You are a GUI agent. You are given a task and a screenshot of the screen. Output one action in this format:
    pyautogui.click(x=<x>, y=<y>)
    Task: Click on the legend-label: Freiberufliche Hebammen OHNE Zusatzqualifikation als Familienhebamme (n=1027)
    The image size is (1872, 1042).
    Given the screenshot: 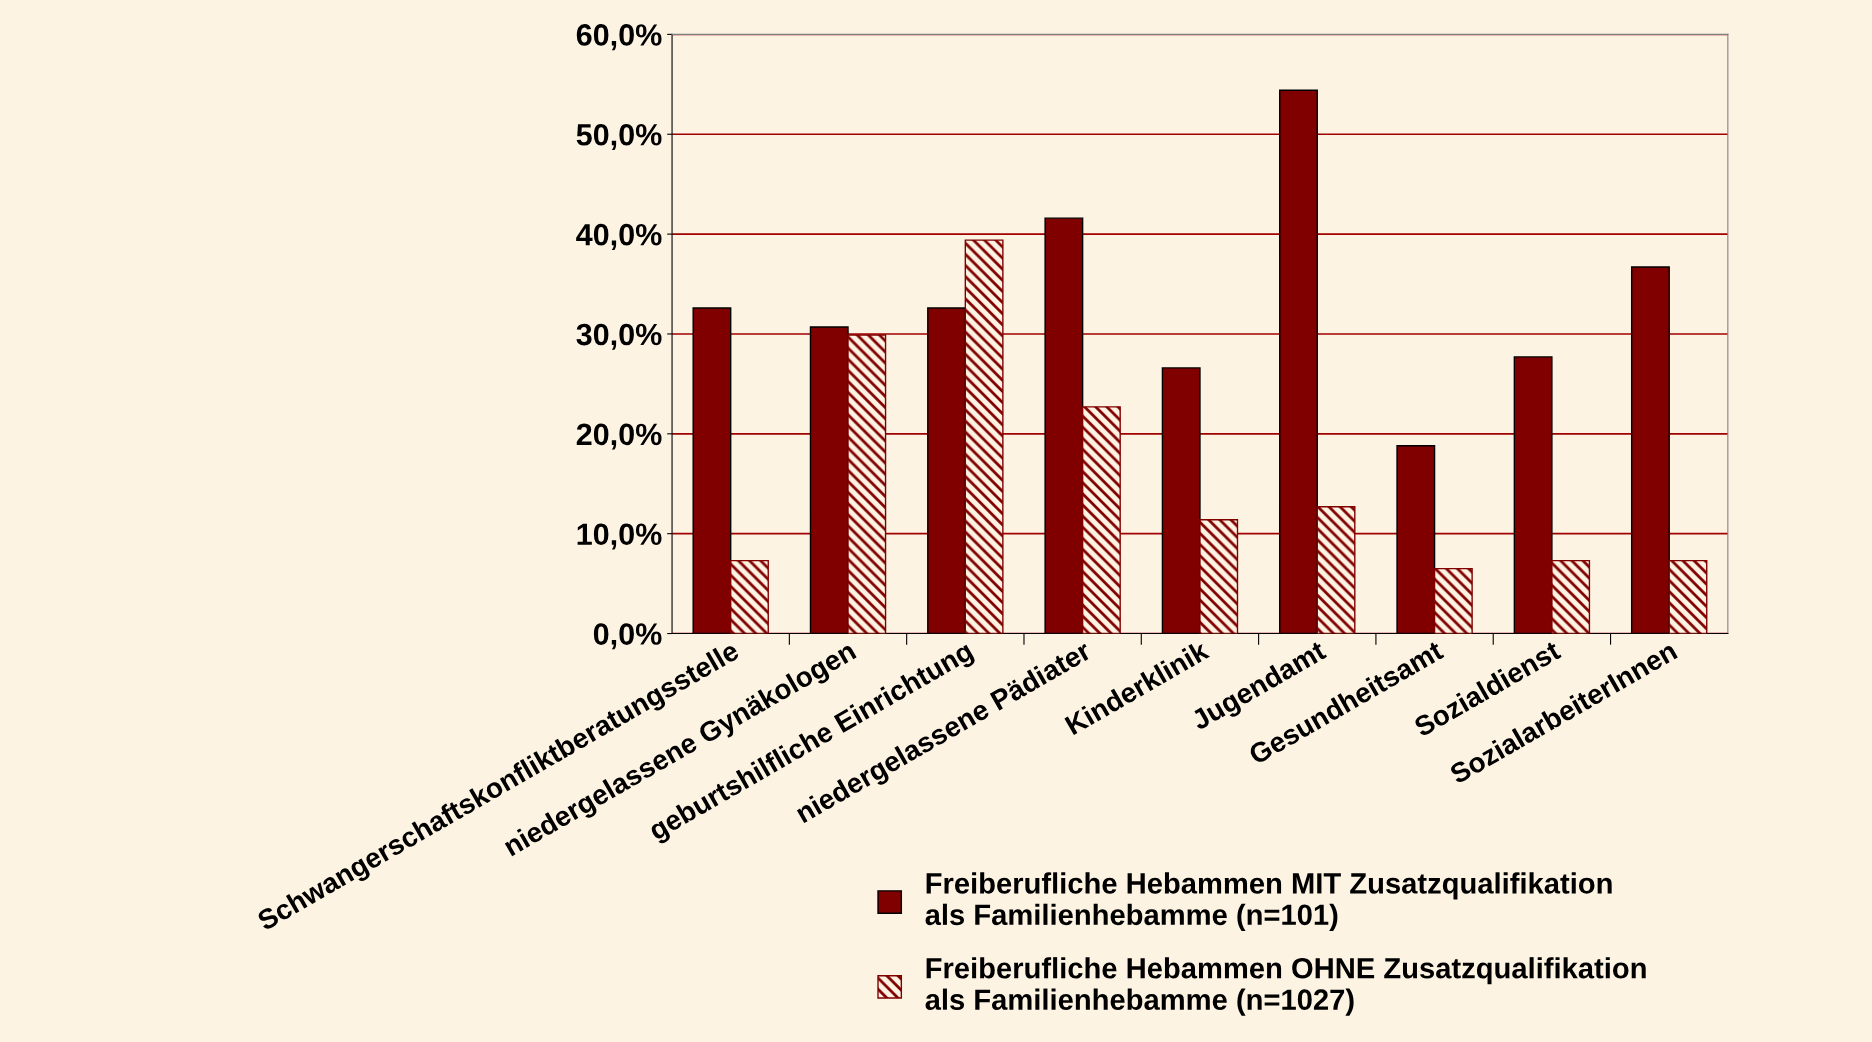 What is the action you would take?
    pyautogui.click(x=1285, y=986)
    